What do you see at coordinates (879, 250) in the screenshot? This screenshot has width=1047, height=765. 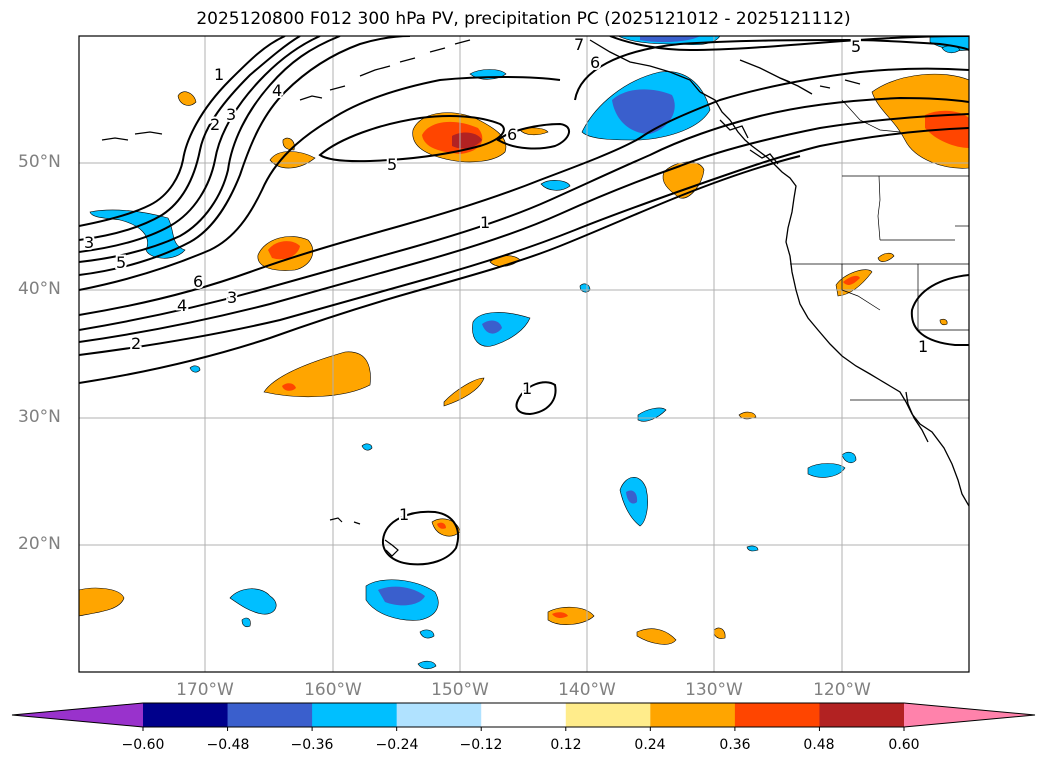 I see `state-borders` at bounding box center [879, 250].